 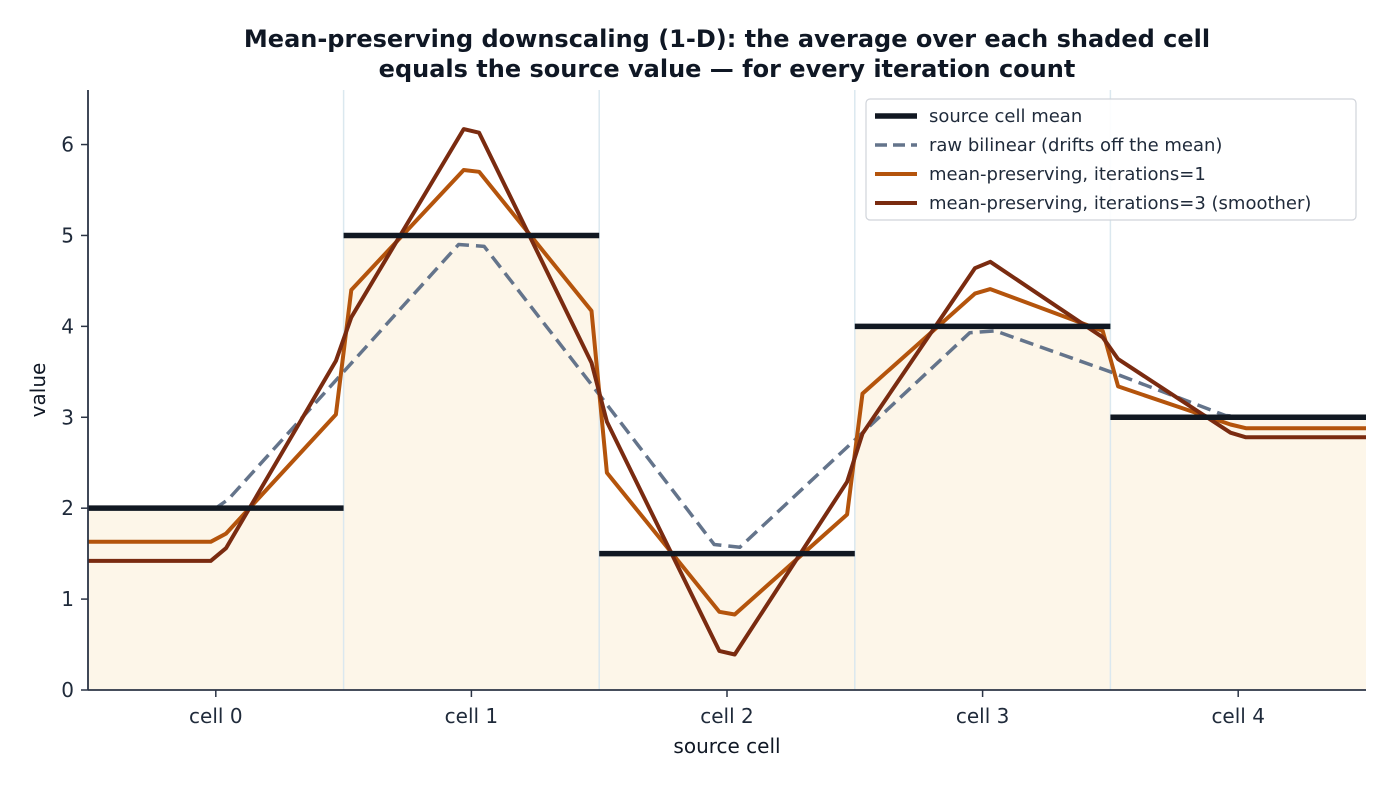 What do you see at coordinates (67, 417) in the screenshot?
I see `y-tick-label-3: 3` at bounding box center [67, 417].